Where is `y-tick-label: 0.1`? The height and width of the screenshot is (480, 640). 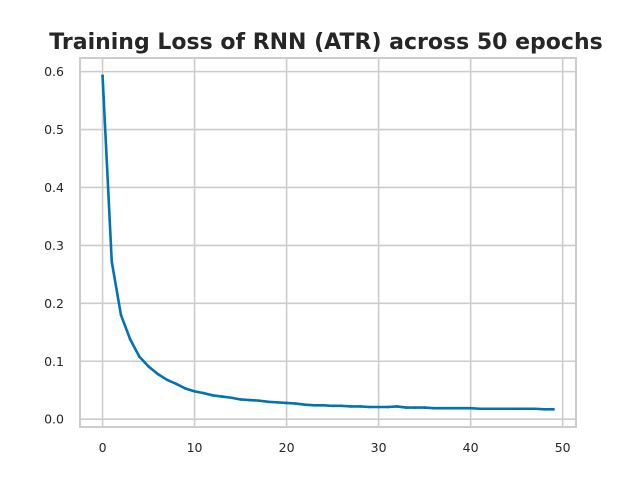 y-tick-label: 0.1 is located at coordinates (54, 361).